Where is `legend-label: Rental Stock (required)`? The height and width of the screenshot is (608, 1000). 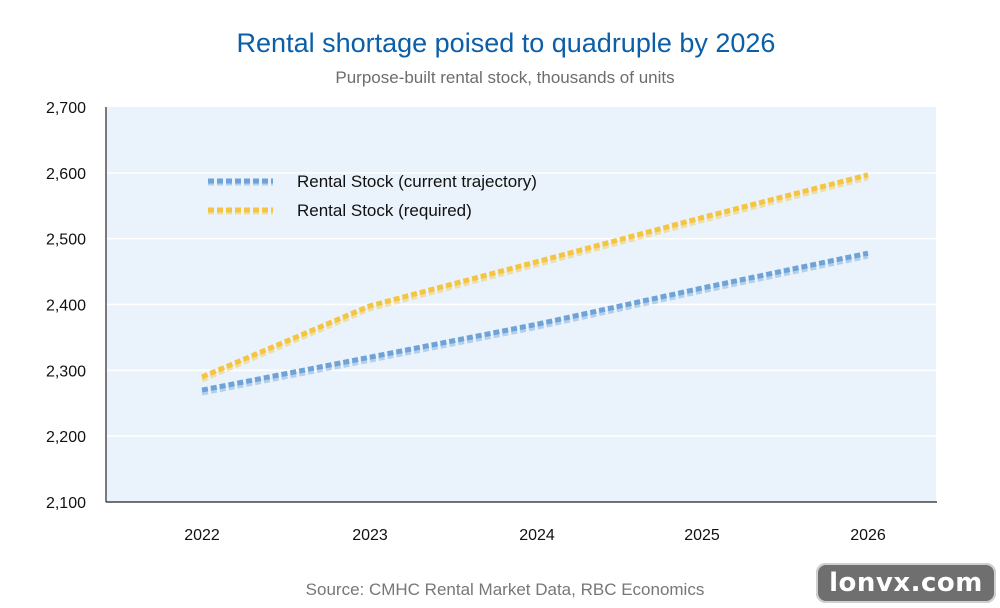
legend-label: Rental Stock (required) is located at coordinates (384, 210).